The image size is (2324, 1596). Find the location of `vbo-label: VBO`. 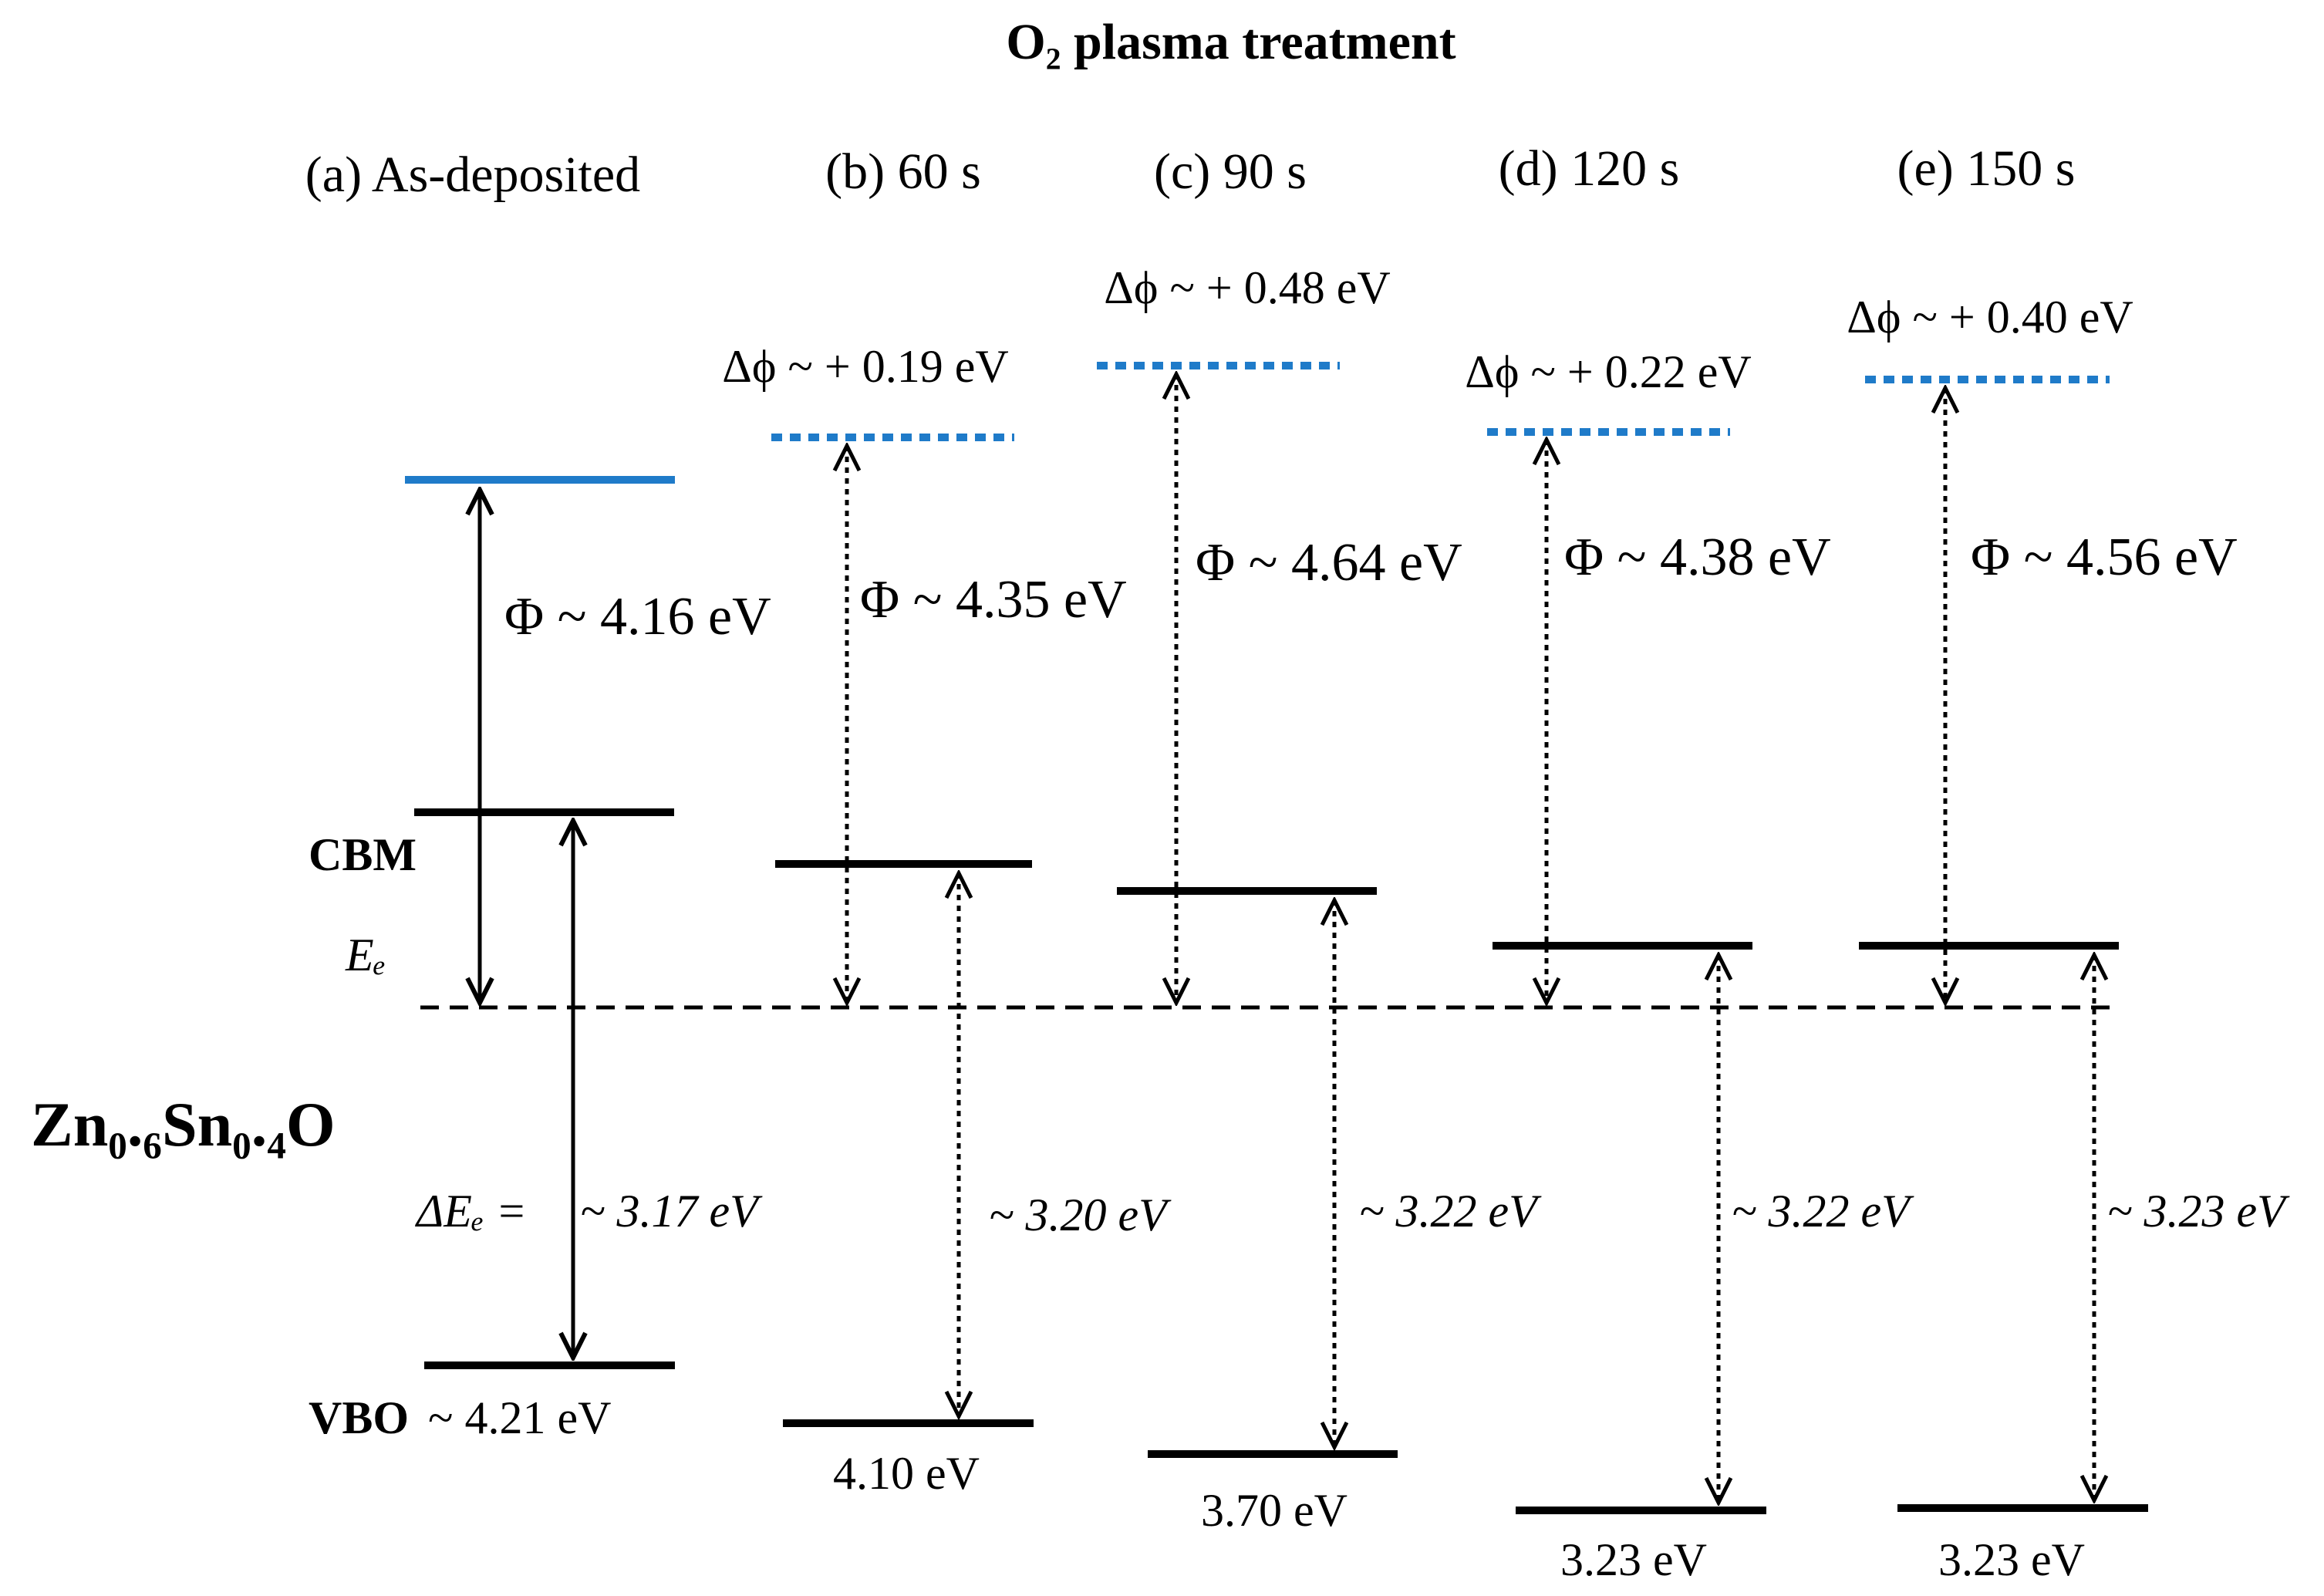

vbo-label: VBO is located at coordinates (359, 1417).